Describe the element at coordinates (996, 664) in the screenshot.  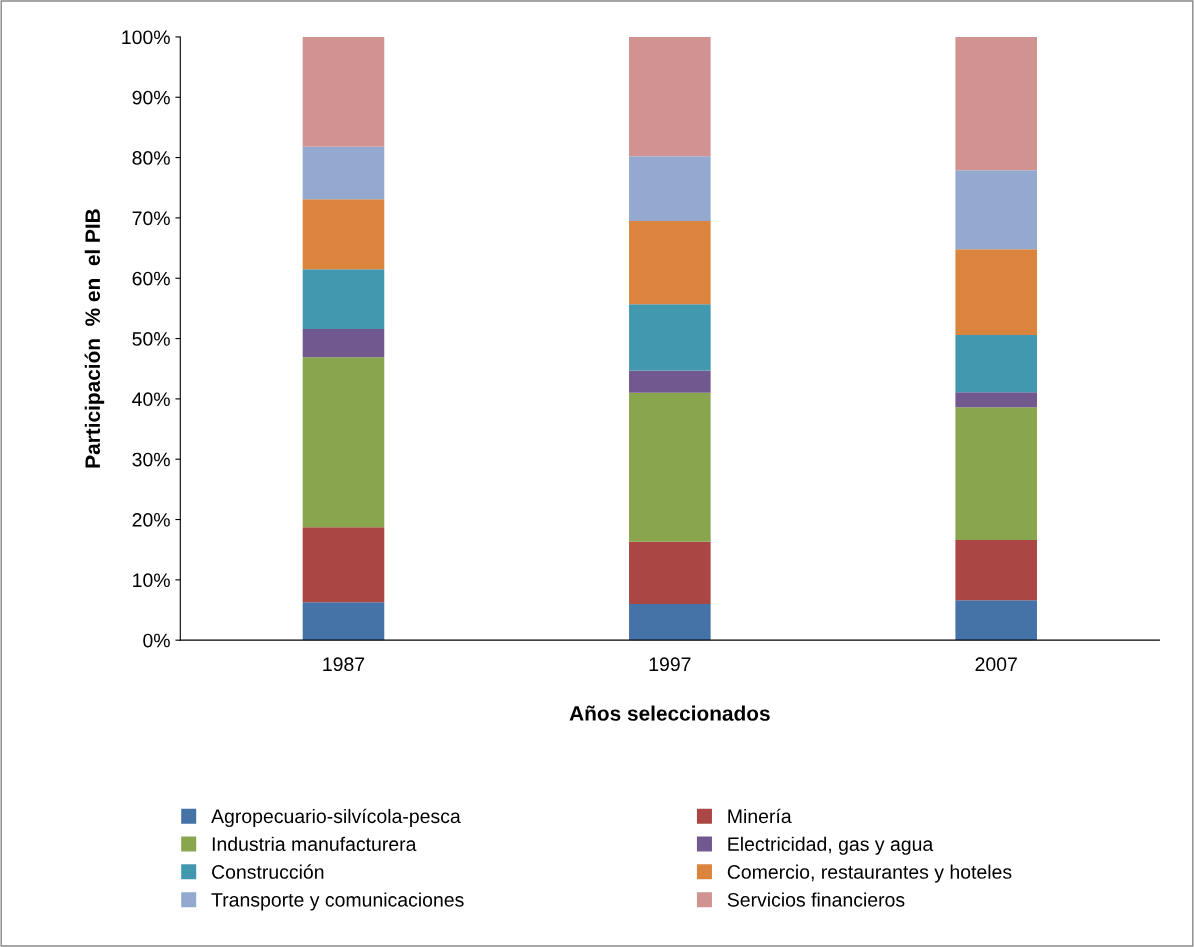
I see `x-tick-label: 2007` at that location.